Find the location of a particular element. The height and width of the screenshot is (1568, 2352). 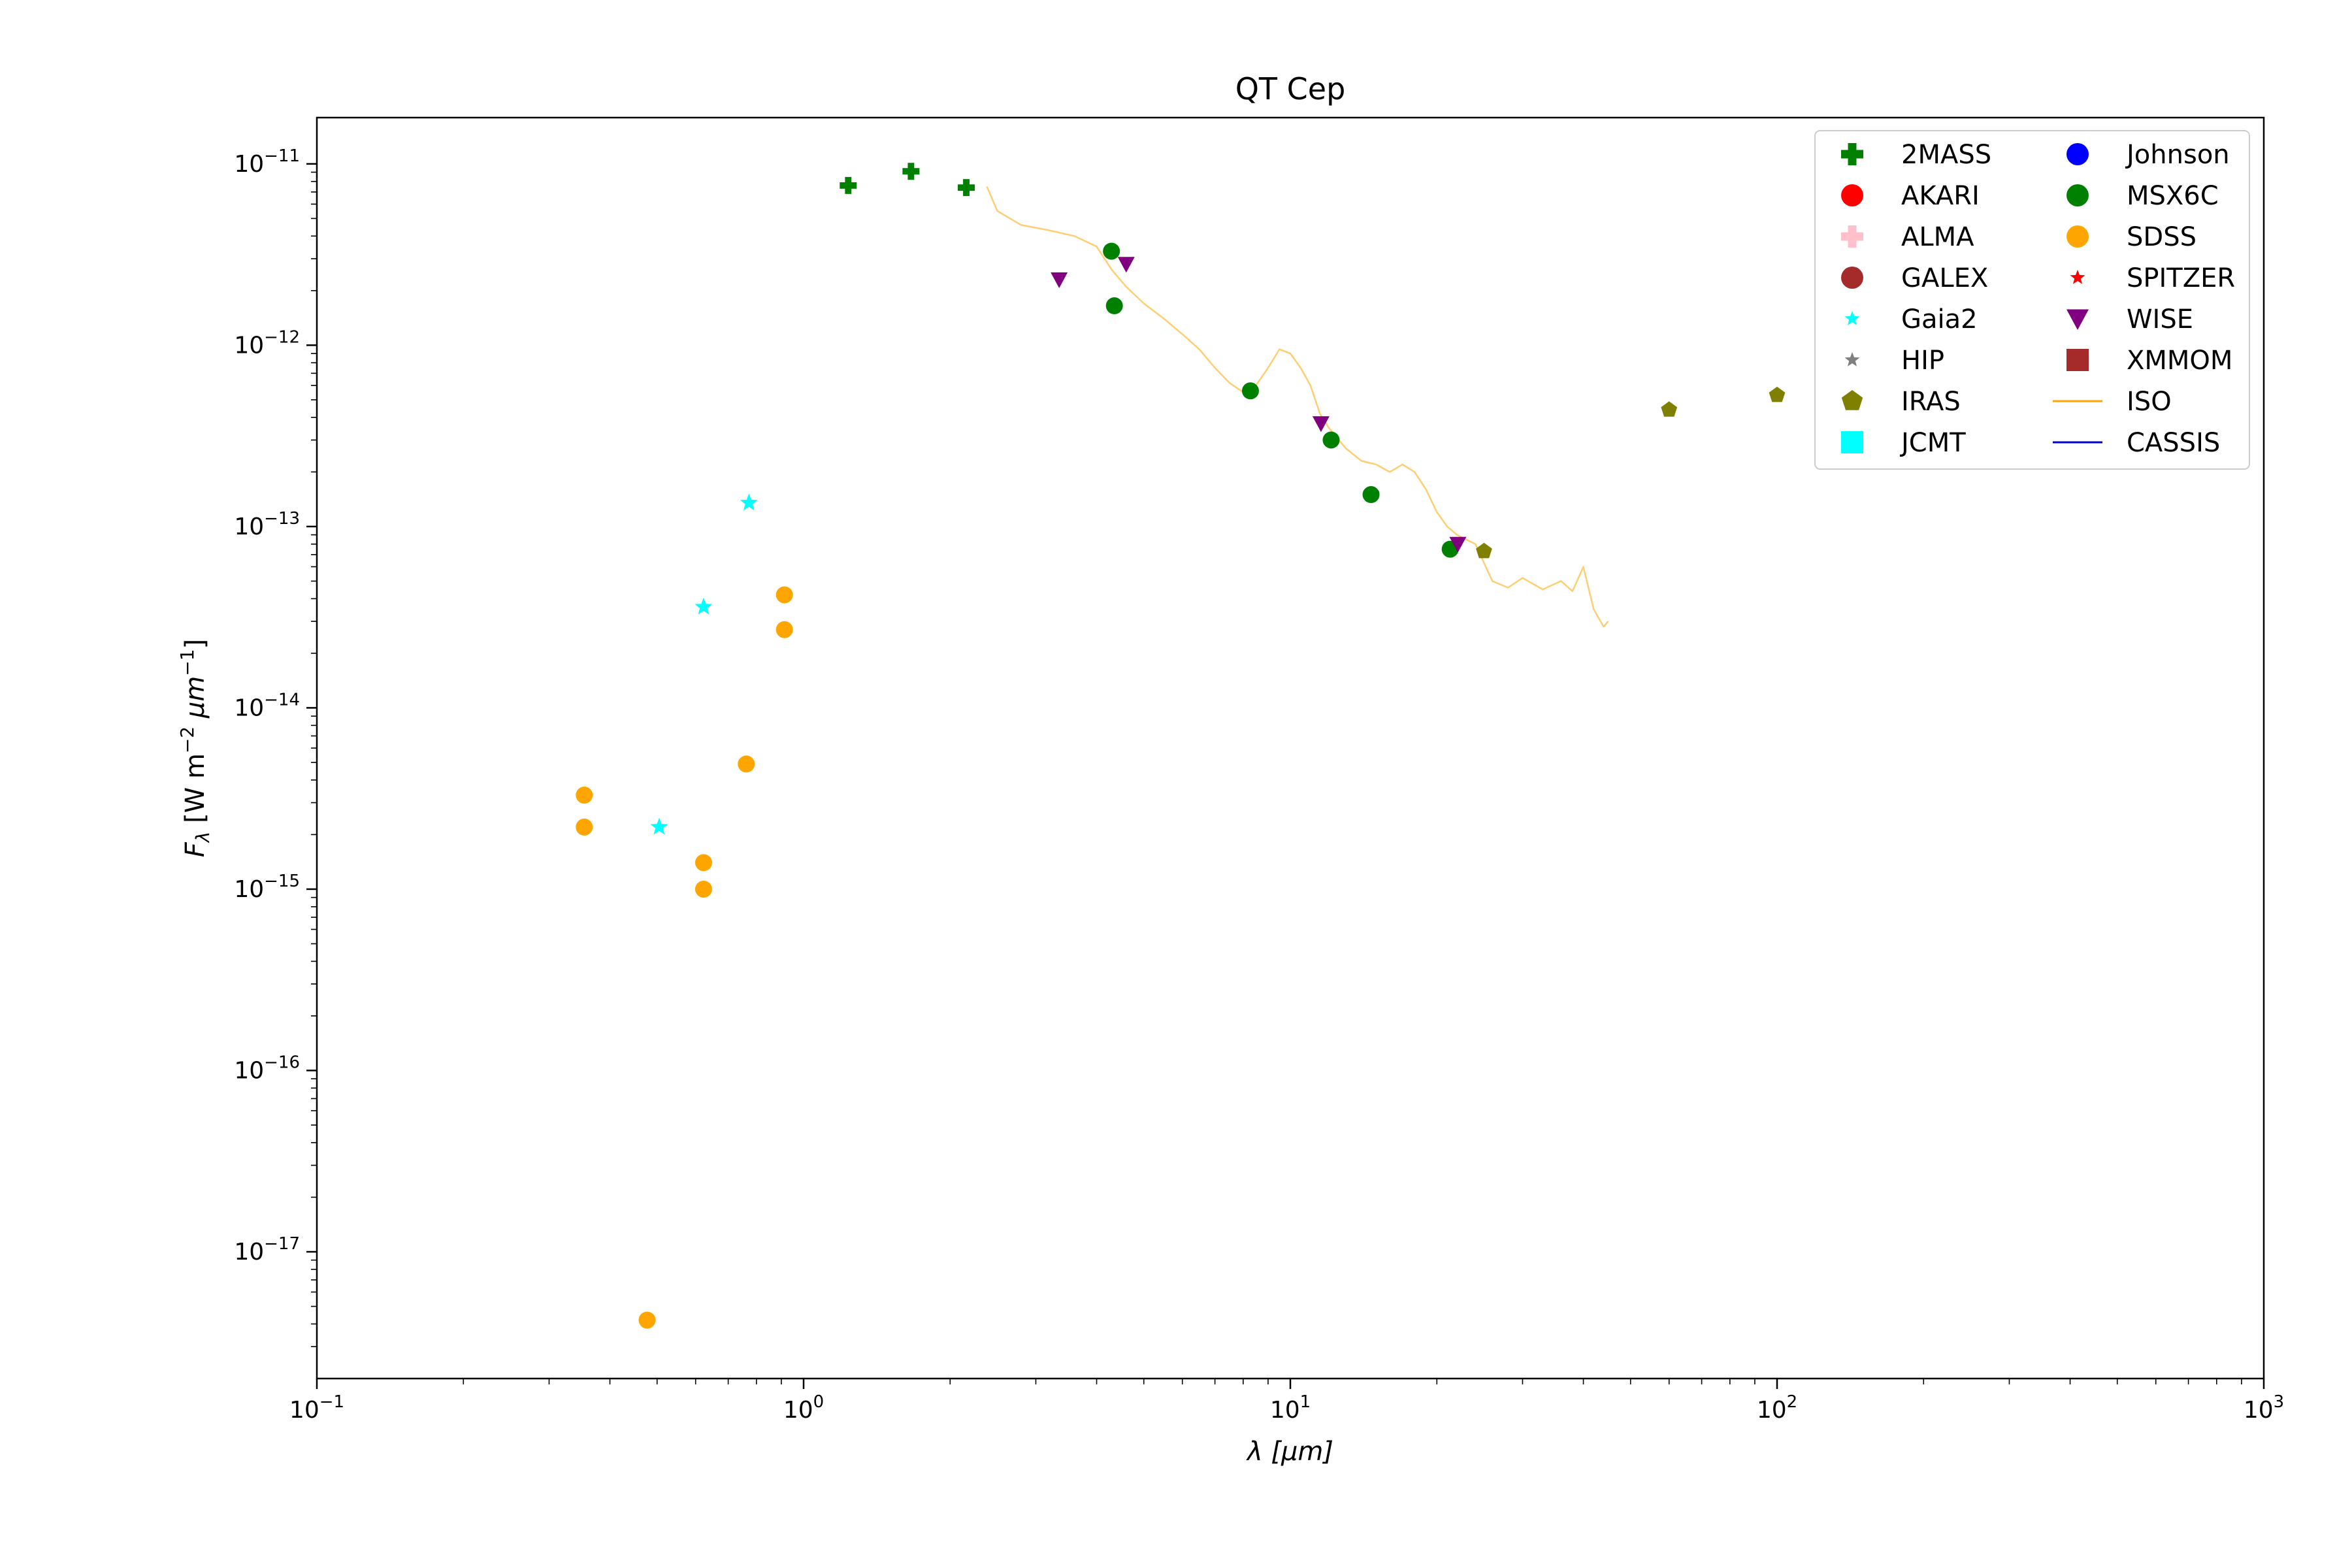

legend-label: XMMOM is located at coordinates (2179, 361).